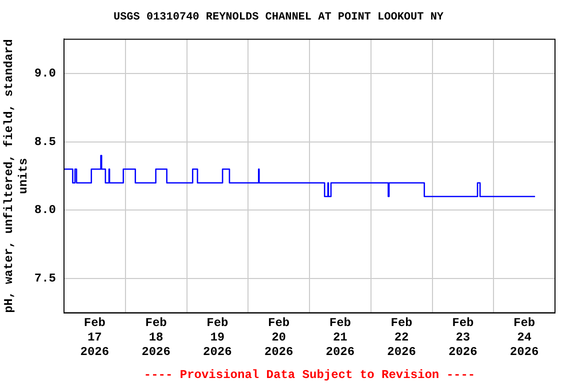 The image size is (576, 384). I want to click on x-tick-label: Feb 22 2026, so click(401, 337).